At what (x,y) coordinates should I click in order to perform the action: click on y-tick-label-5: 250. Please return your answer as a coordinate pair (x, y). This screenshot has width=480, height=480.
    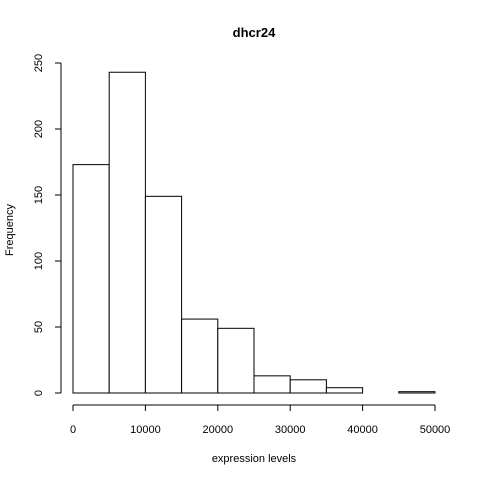
    Looking at the image, I should click on (39, 63).